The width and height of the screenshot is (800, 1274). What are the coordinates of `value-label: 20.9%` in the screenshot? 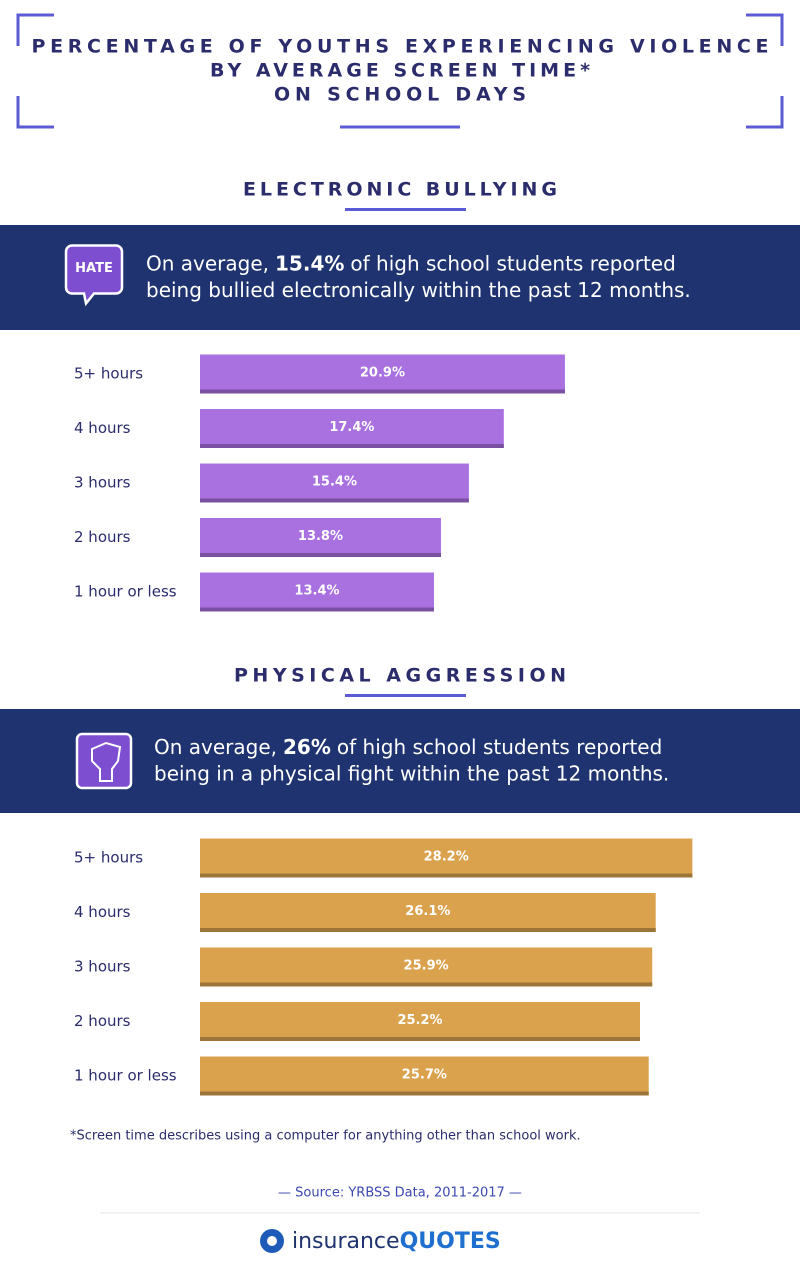 It's located at (382, 373).